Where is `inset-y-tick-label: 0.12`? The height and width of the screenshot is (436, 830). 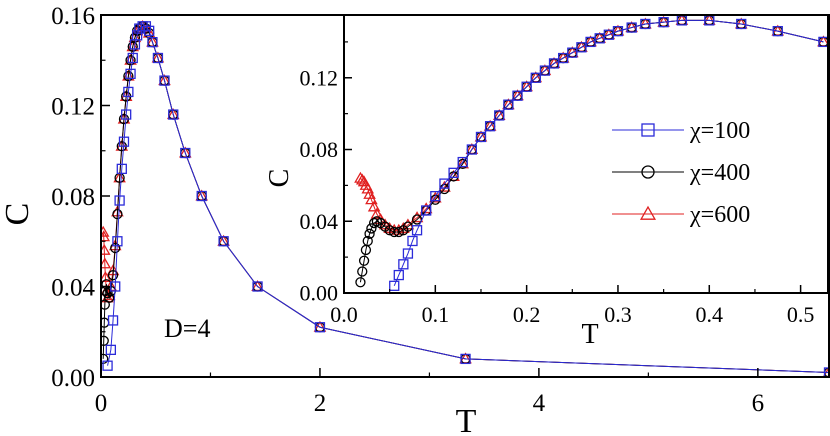
inset-y-tick-label: 0.12 is located at coordinates (319, 77).